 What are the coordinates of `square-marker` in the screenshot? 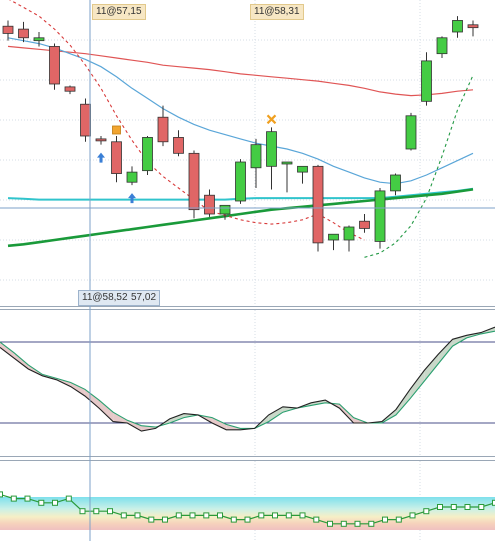 It's located at (117, 130).